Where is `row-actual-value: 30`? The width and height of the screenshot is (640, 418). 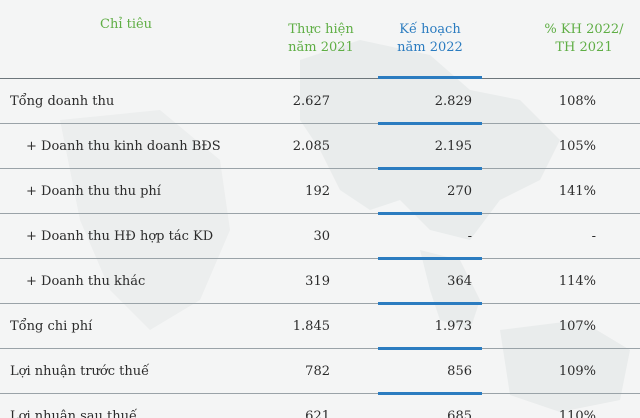
row-actual-value: 30 is located at coordinates (310, 236).